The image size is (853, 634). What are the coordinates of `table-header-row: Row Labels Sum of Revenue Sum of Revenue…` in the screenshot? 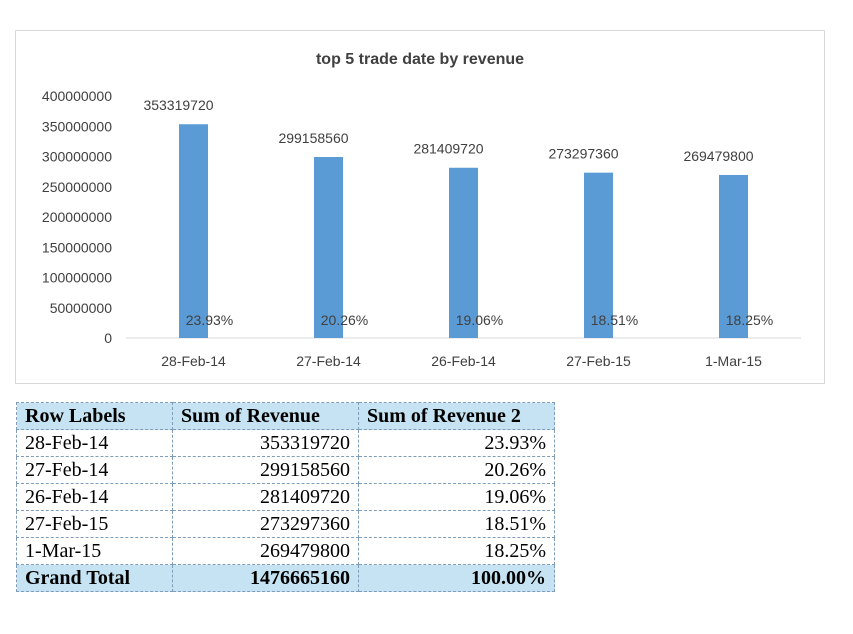 It's located at (285, 416).